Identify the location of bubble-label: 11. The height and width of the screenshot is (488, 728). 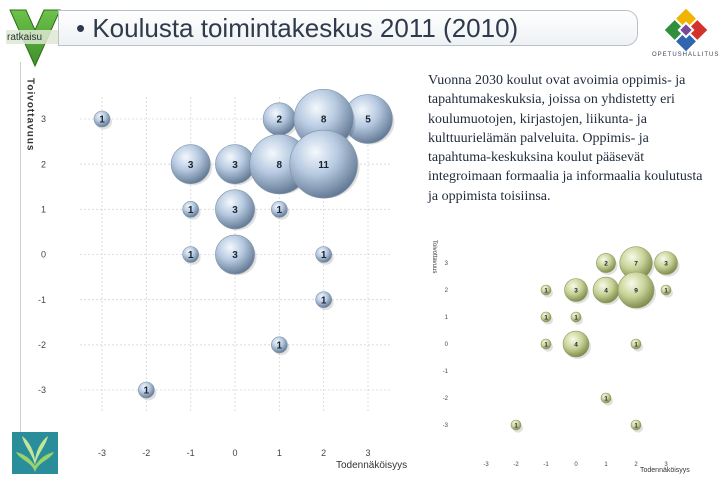
(323, 165).